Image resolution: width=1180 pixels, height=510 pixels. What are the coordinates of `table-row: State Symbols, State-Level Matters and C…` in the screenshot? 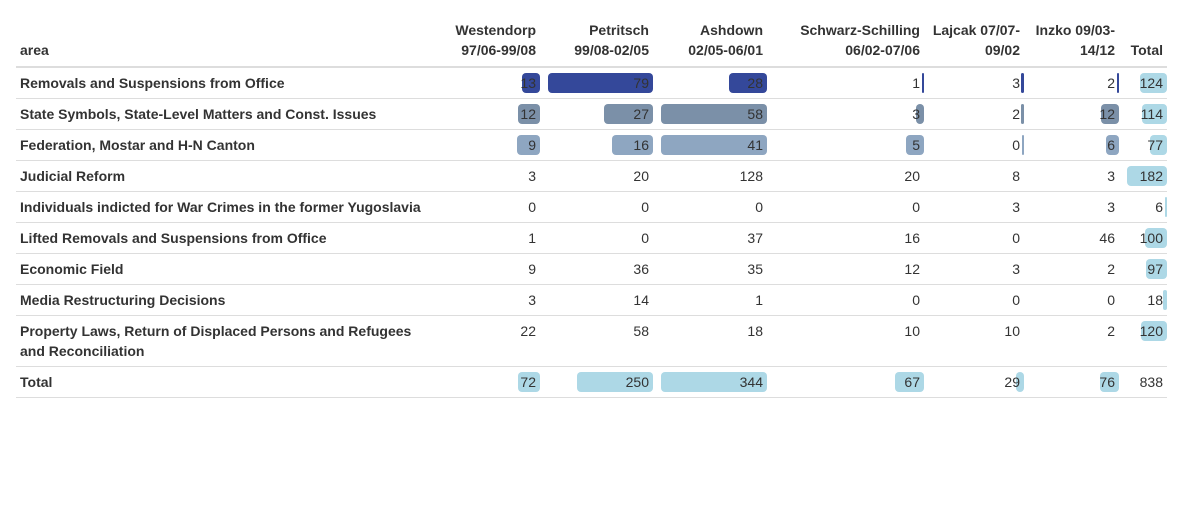 It's located at (591, 114).